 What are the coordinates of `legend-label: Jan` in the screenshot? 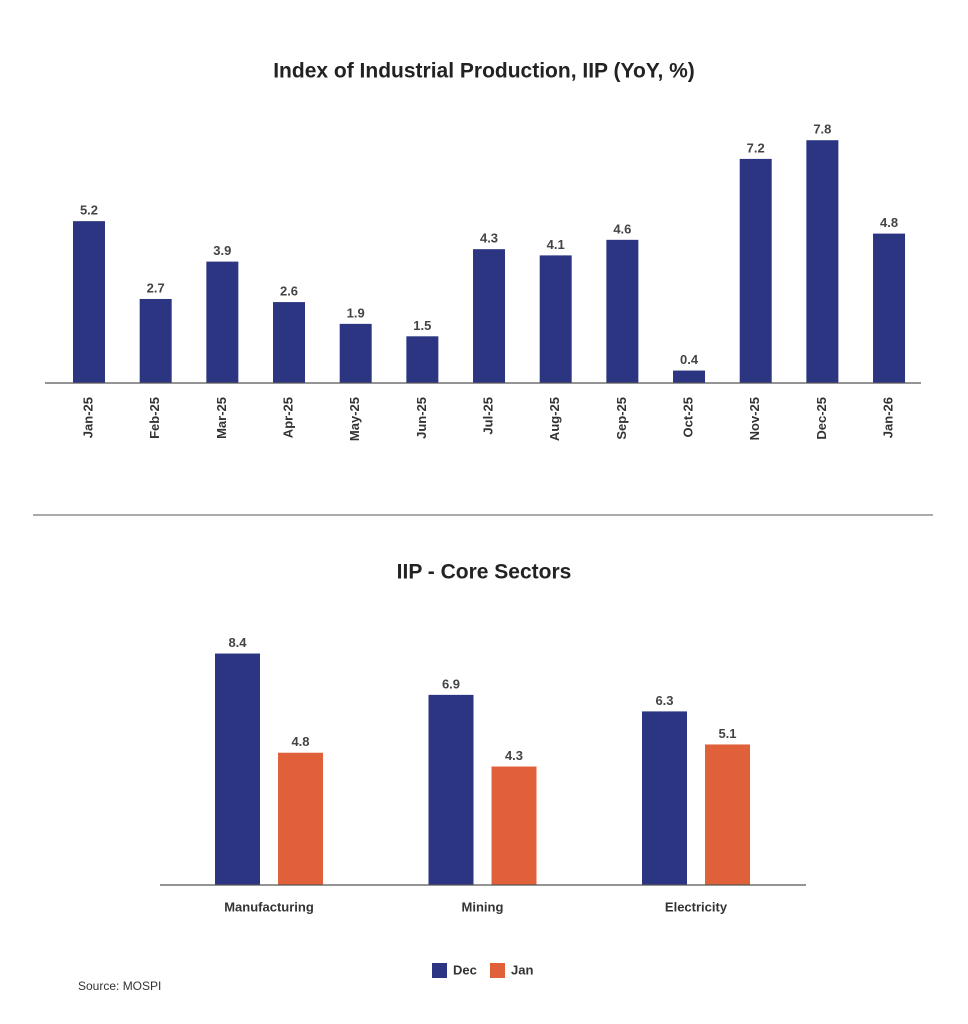 It's located at (522, 969).